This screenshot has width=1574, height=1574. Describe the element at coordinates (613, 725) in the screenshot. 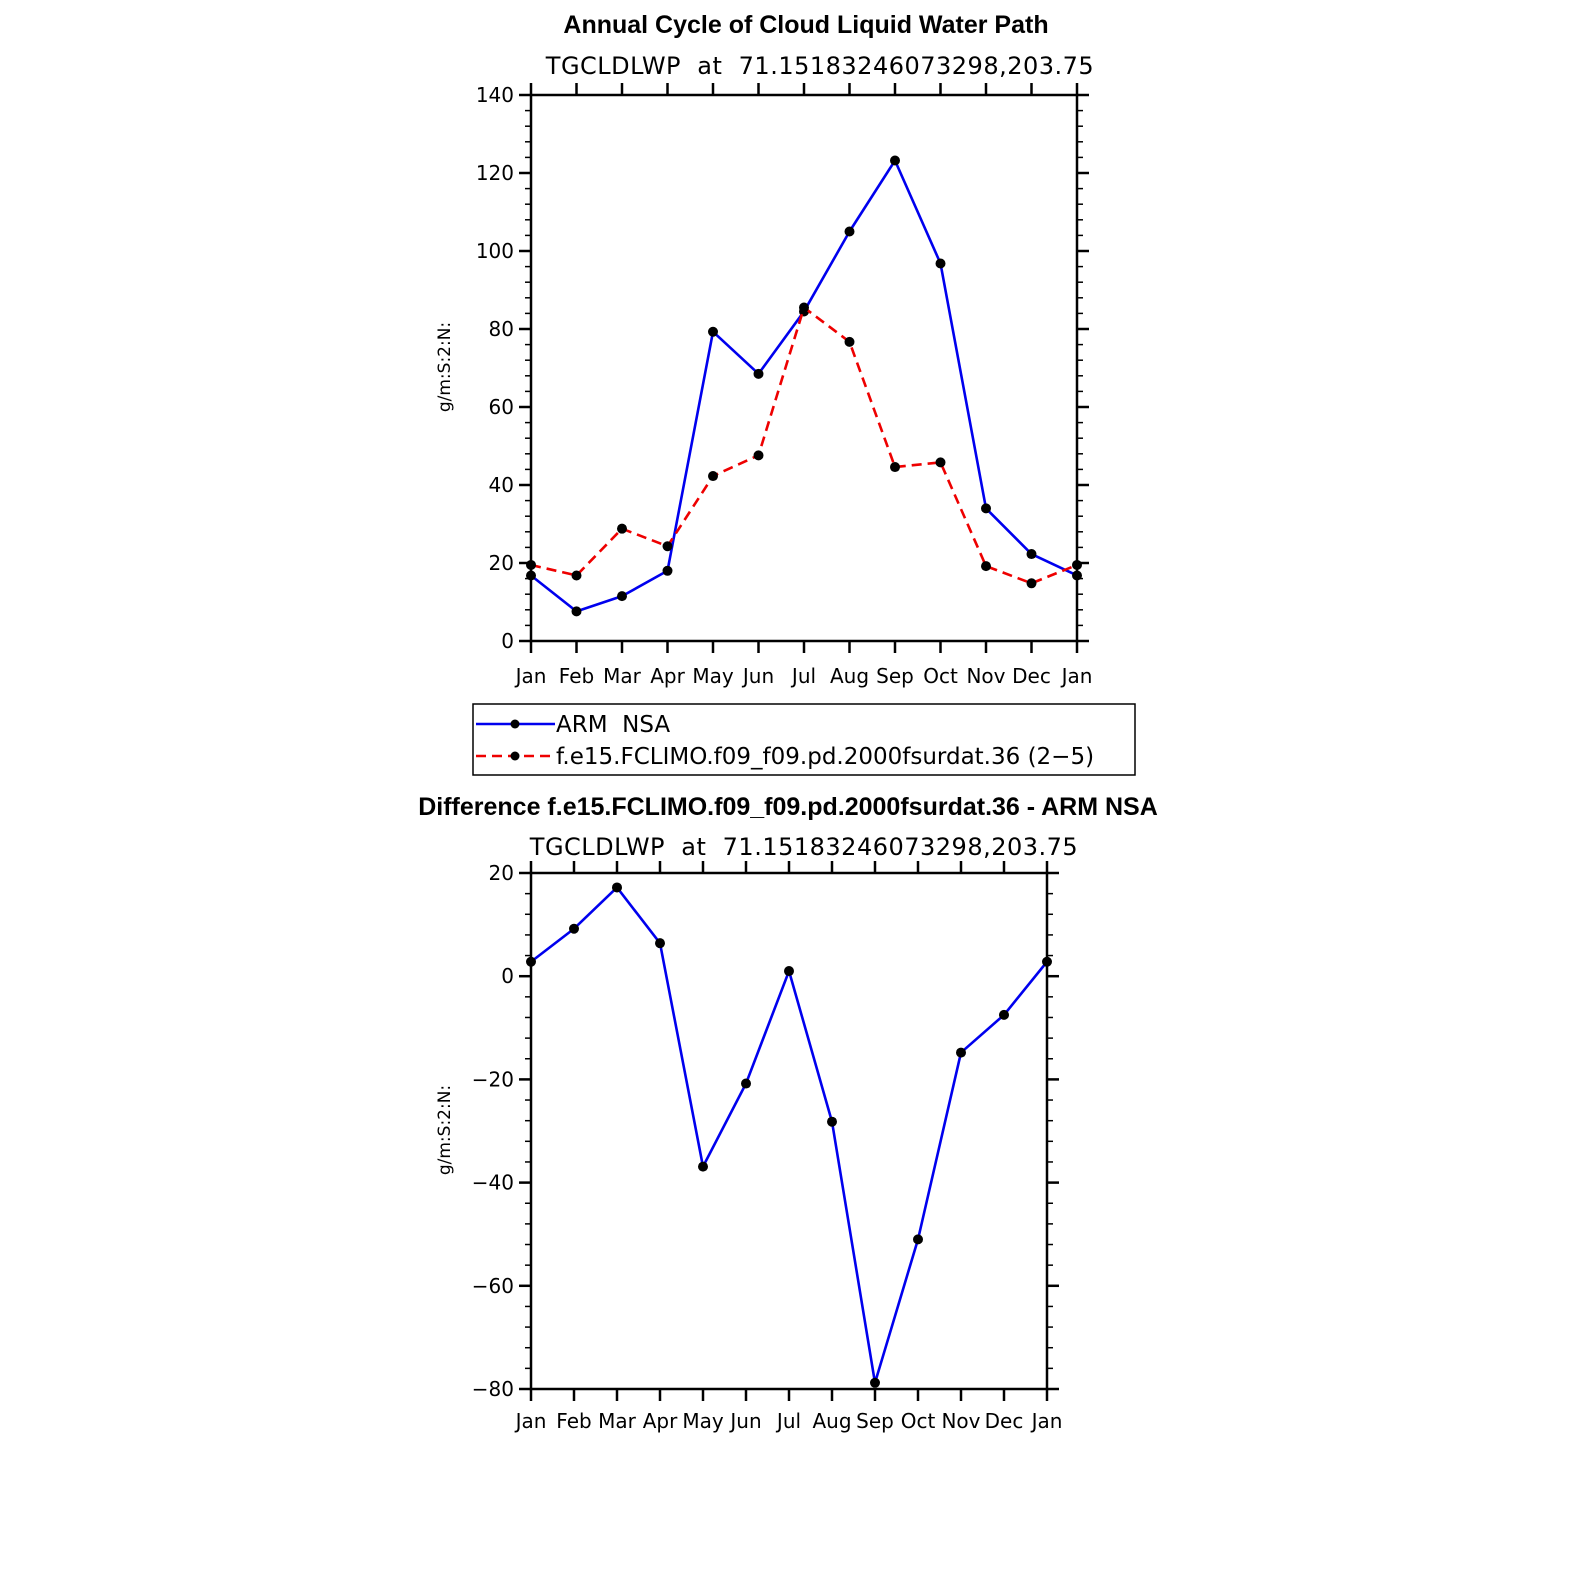

I see `legend-label-arm-nsa: ARM NSA` at that location.